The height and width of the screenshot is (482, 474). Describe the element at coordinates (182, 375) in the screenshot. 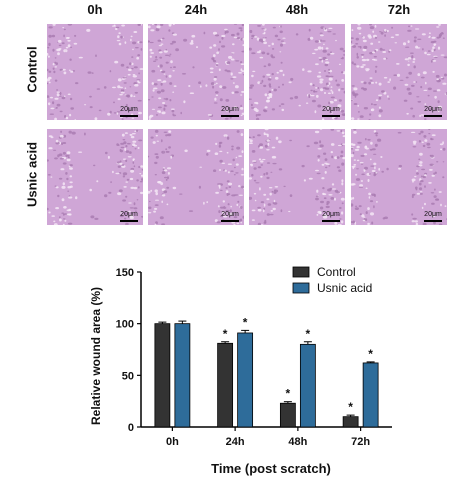

I see `bar-usnic-acid-0h` at that location.